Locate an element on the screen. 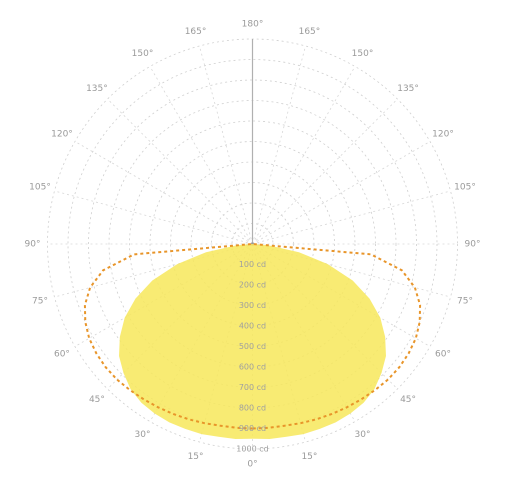  angle-tick-label-8: 120° is located at coordinates (62, 135).